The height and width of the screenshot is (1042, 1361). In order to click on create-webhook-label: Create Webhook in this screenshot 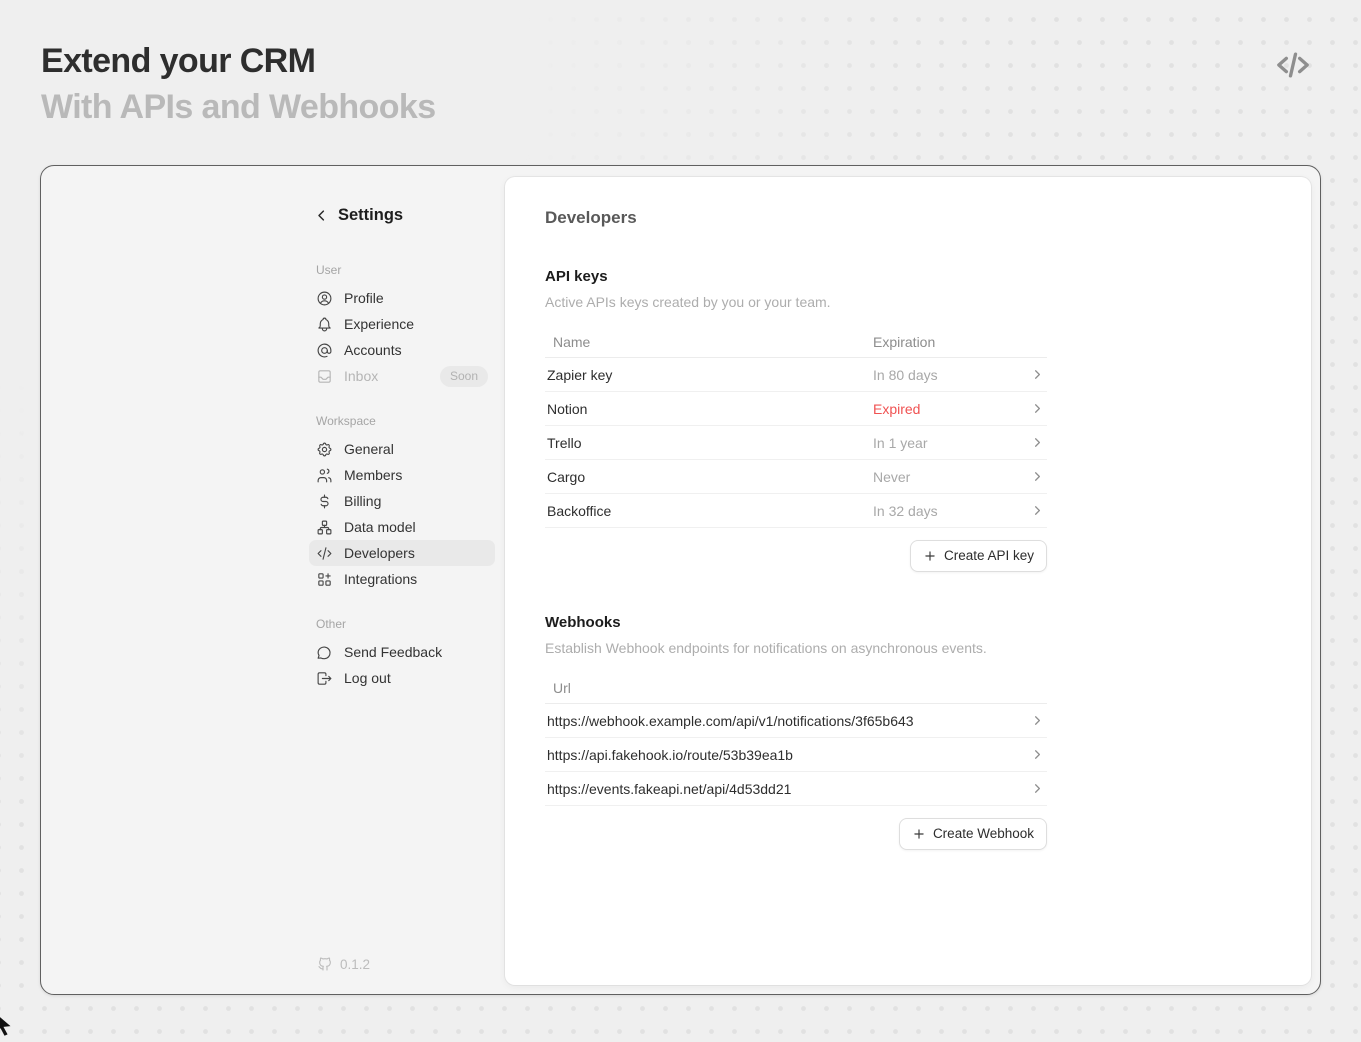, I will do `click(983, 833)`.